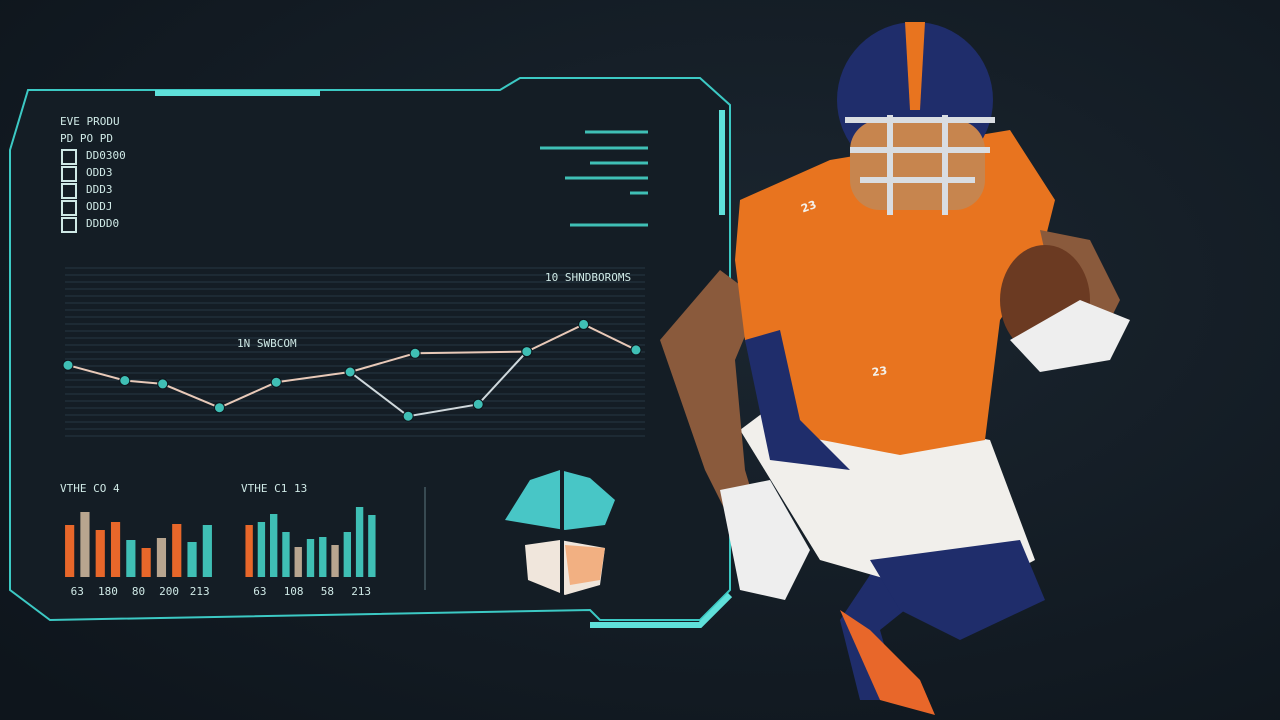 The width and height of the screenshot is (1280, 720). Describe the element at coordinates (90, 488) in the screenshot. I see `bar-chart-title: VTHE CO 4` at that location.